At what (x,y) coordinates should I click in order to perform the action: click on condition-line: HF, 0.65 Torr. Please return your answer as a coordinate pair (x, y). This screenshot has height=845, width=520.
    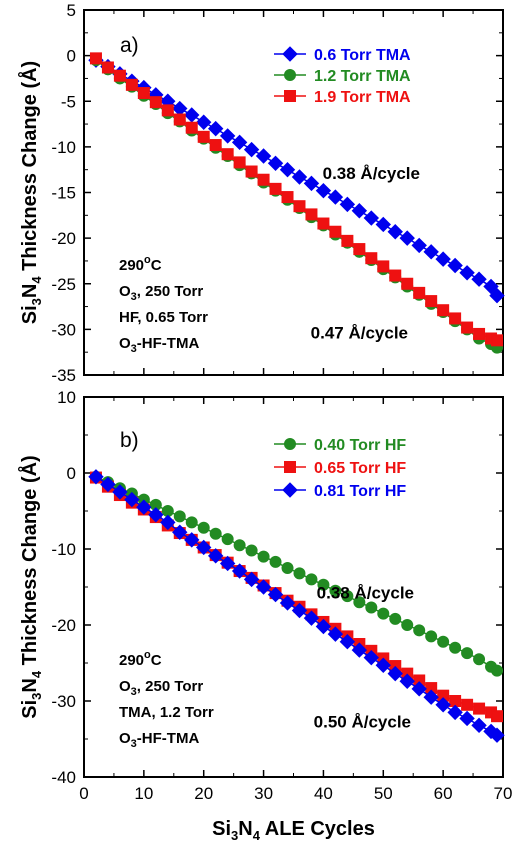
    Looking at the image, I should click on (163, 317).